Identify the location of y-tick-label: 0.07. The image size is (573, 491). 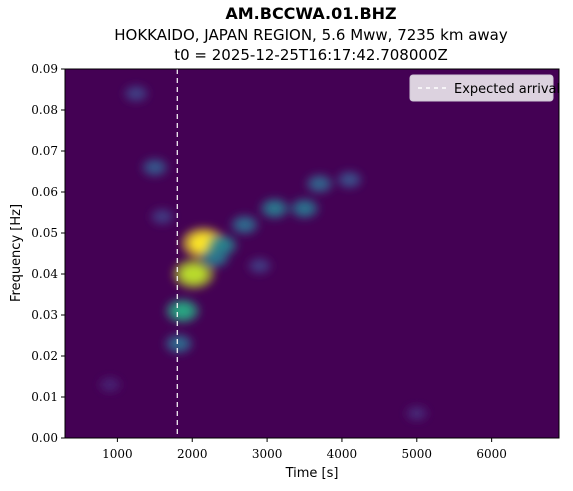
(44, 151).